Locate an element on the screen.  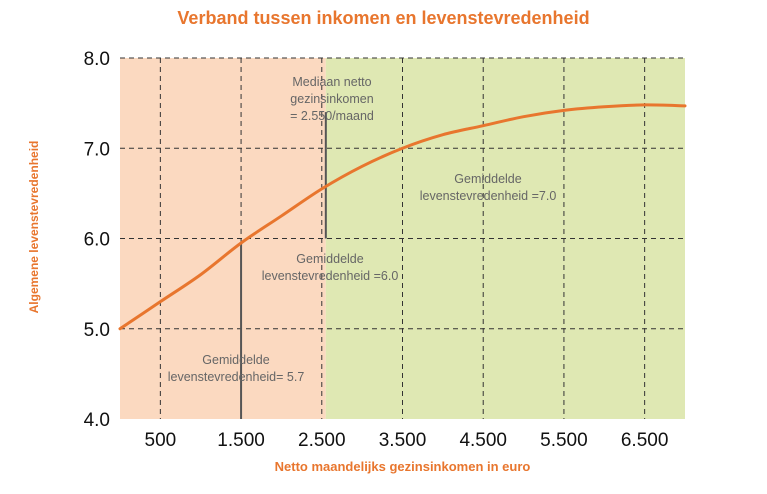
x-tick-labels: 500 1.500 2.500 3.500 4.500 5.500 6.500 is located at coordinates (407, 440).